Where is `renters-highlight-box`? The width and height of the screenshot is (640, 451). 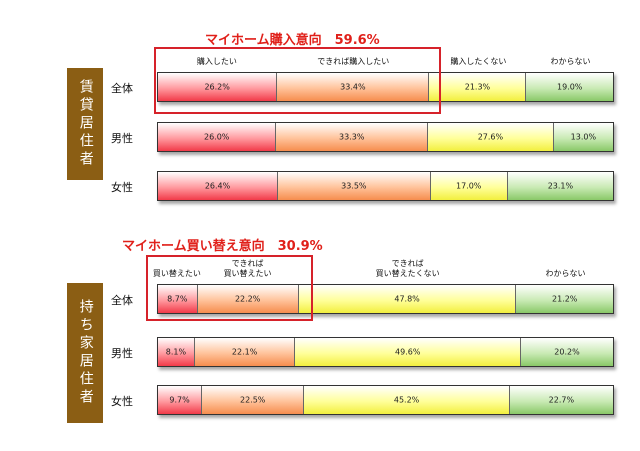 renters-highlight-box is located at coordinates (297, 80).